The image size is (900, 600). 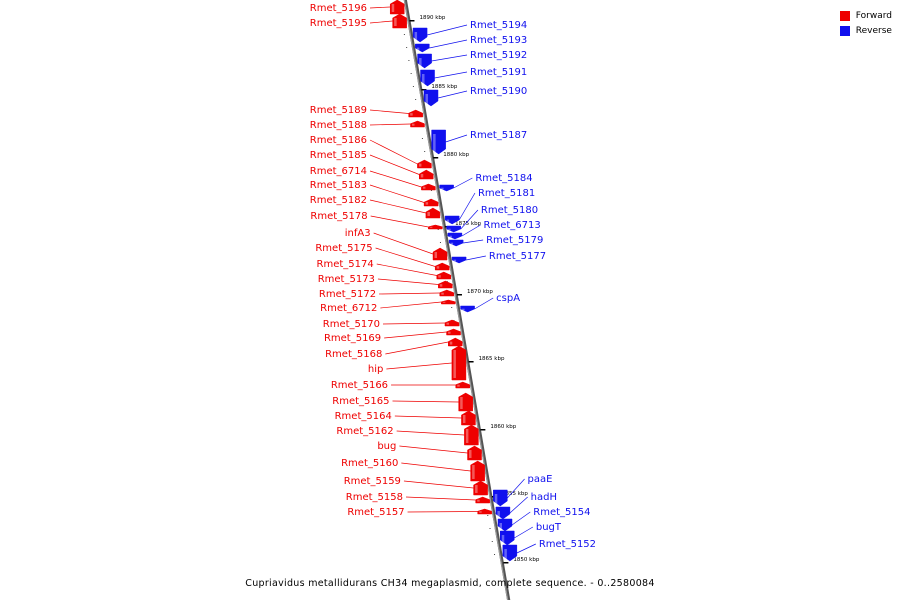 What do you see at coordinates (503, 427) in the screenshot?
I see `kbp-tick-label: 1860 kbp` at bounding box center [503, 427].